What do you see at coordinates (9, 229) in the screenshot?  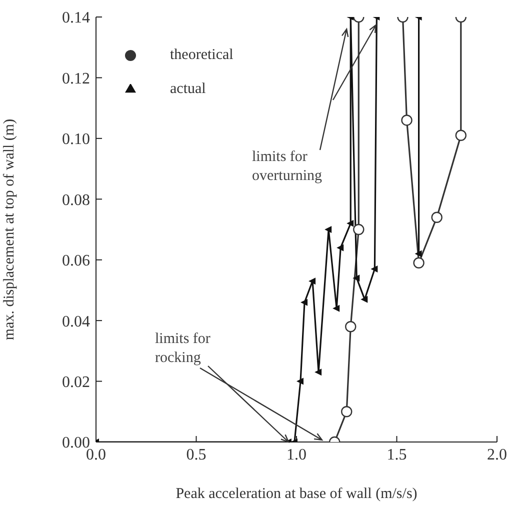 I see `y-axis-title: max. displacement at top of wall (m)` at bounding box center [9, 229].